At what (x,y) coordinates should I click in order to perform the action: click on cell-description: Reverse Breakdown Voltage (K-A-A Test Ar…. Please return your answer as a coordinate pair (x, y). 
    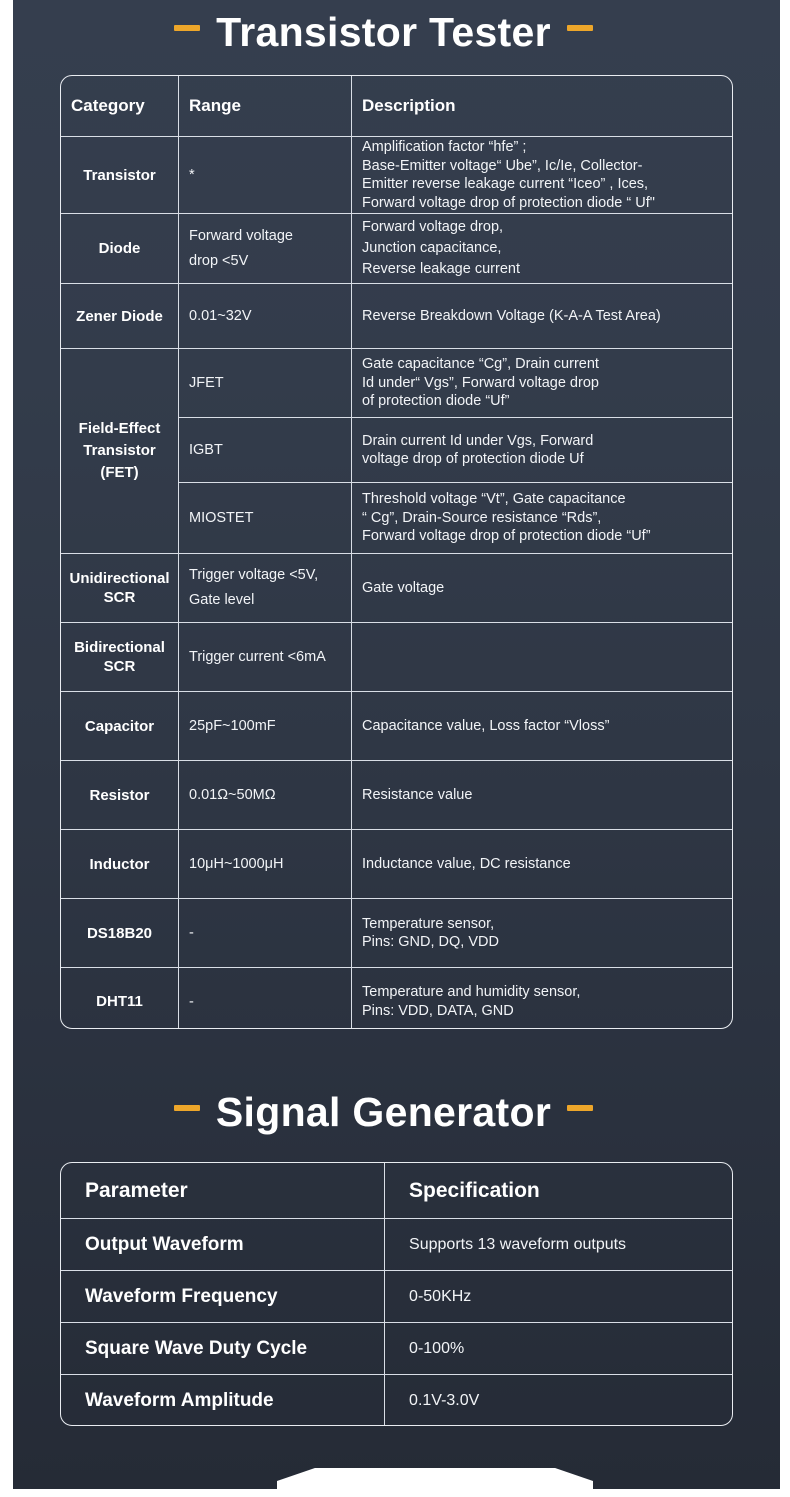
    Looking at the image, I should click on (511, 316).